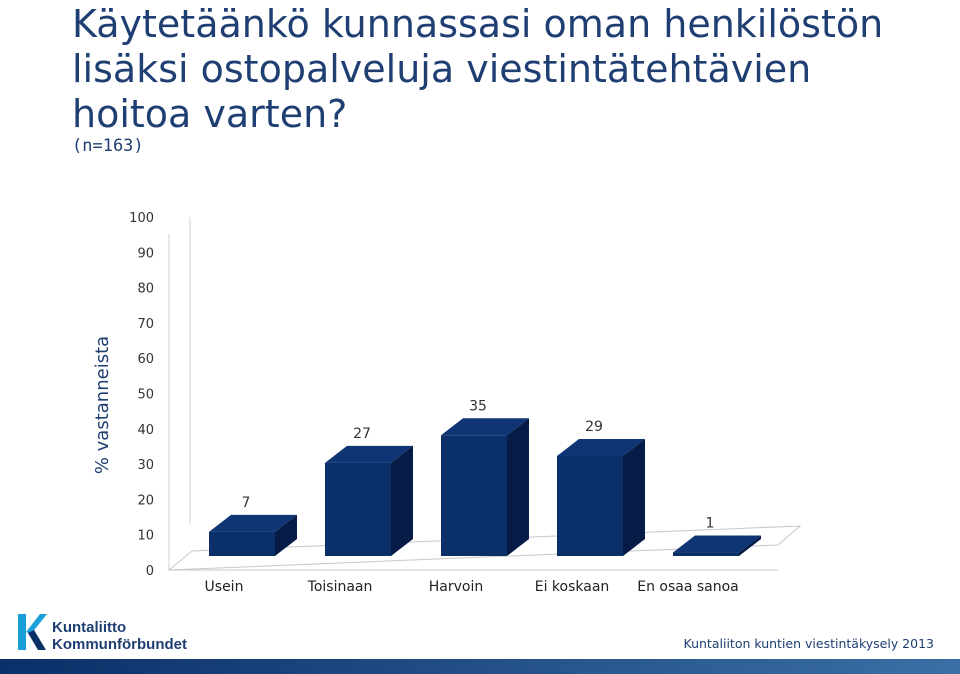 This screenshot has height=674, width=960. Describe the element at coordinates (145, 289) in the screenshot. I see `y-tick-label: 80` at that location.